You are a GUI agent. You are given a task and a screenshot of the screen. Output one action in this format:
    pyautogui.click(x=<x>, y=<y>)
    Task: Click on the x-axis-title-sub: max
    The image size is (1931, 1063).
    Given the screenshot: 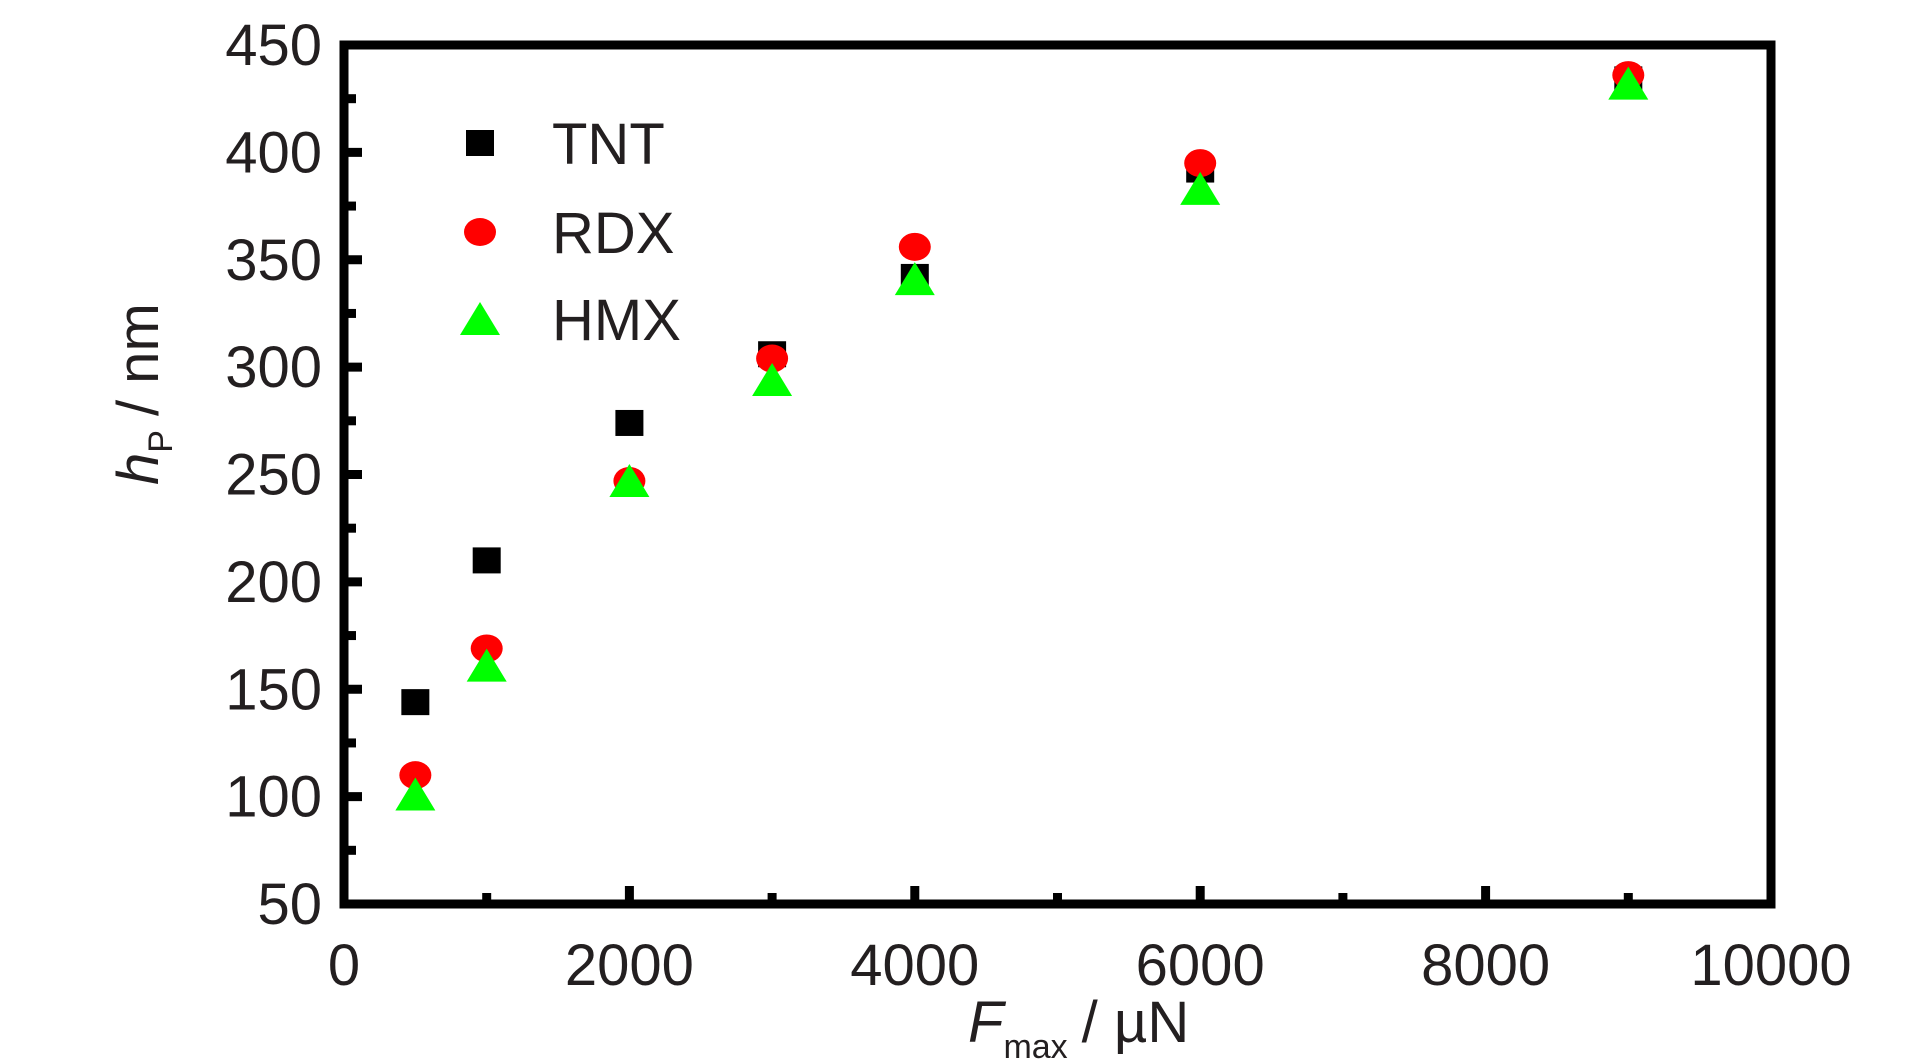 What is the action you would take?
    pyautogui.click(x=1035, y=1045)
    